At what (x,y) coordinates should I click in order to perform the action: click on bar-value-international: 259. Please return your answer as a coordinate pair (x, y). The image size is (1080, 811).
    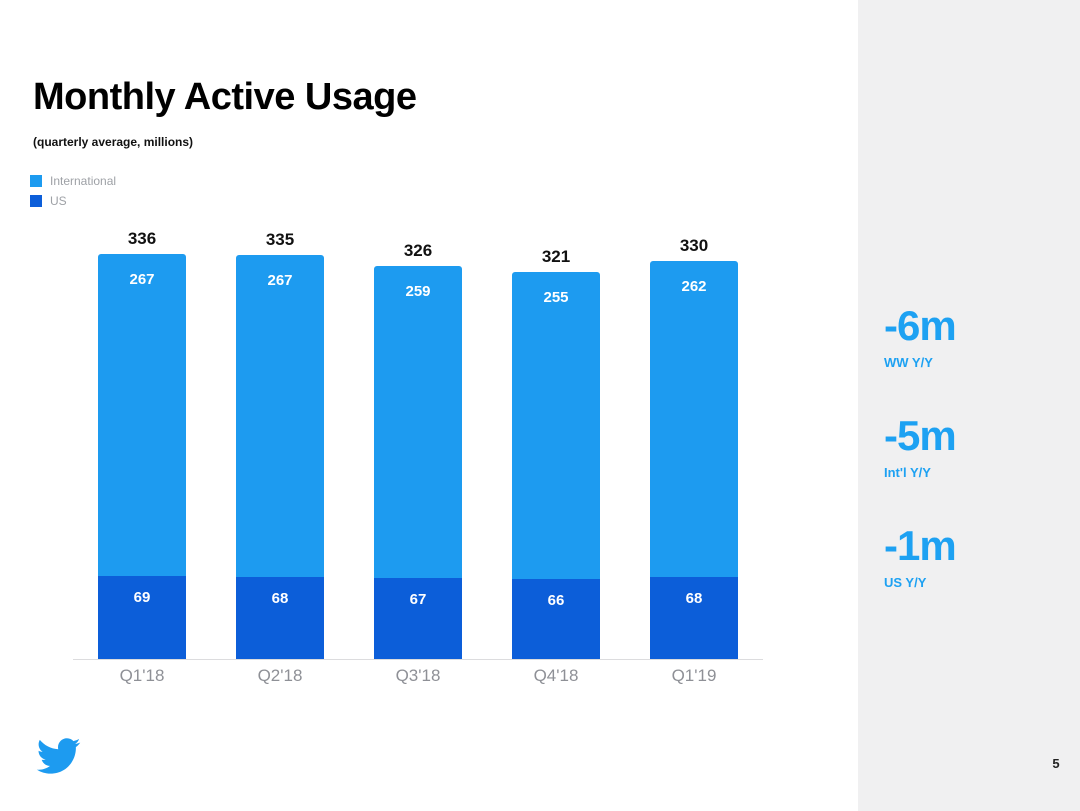
    Looking at the image, I should click on (418, 291).